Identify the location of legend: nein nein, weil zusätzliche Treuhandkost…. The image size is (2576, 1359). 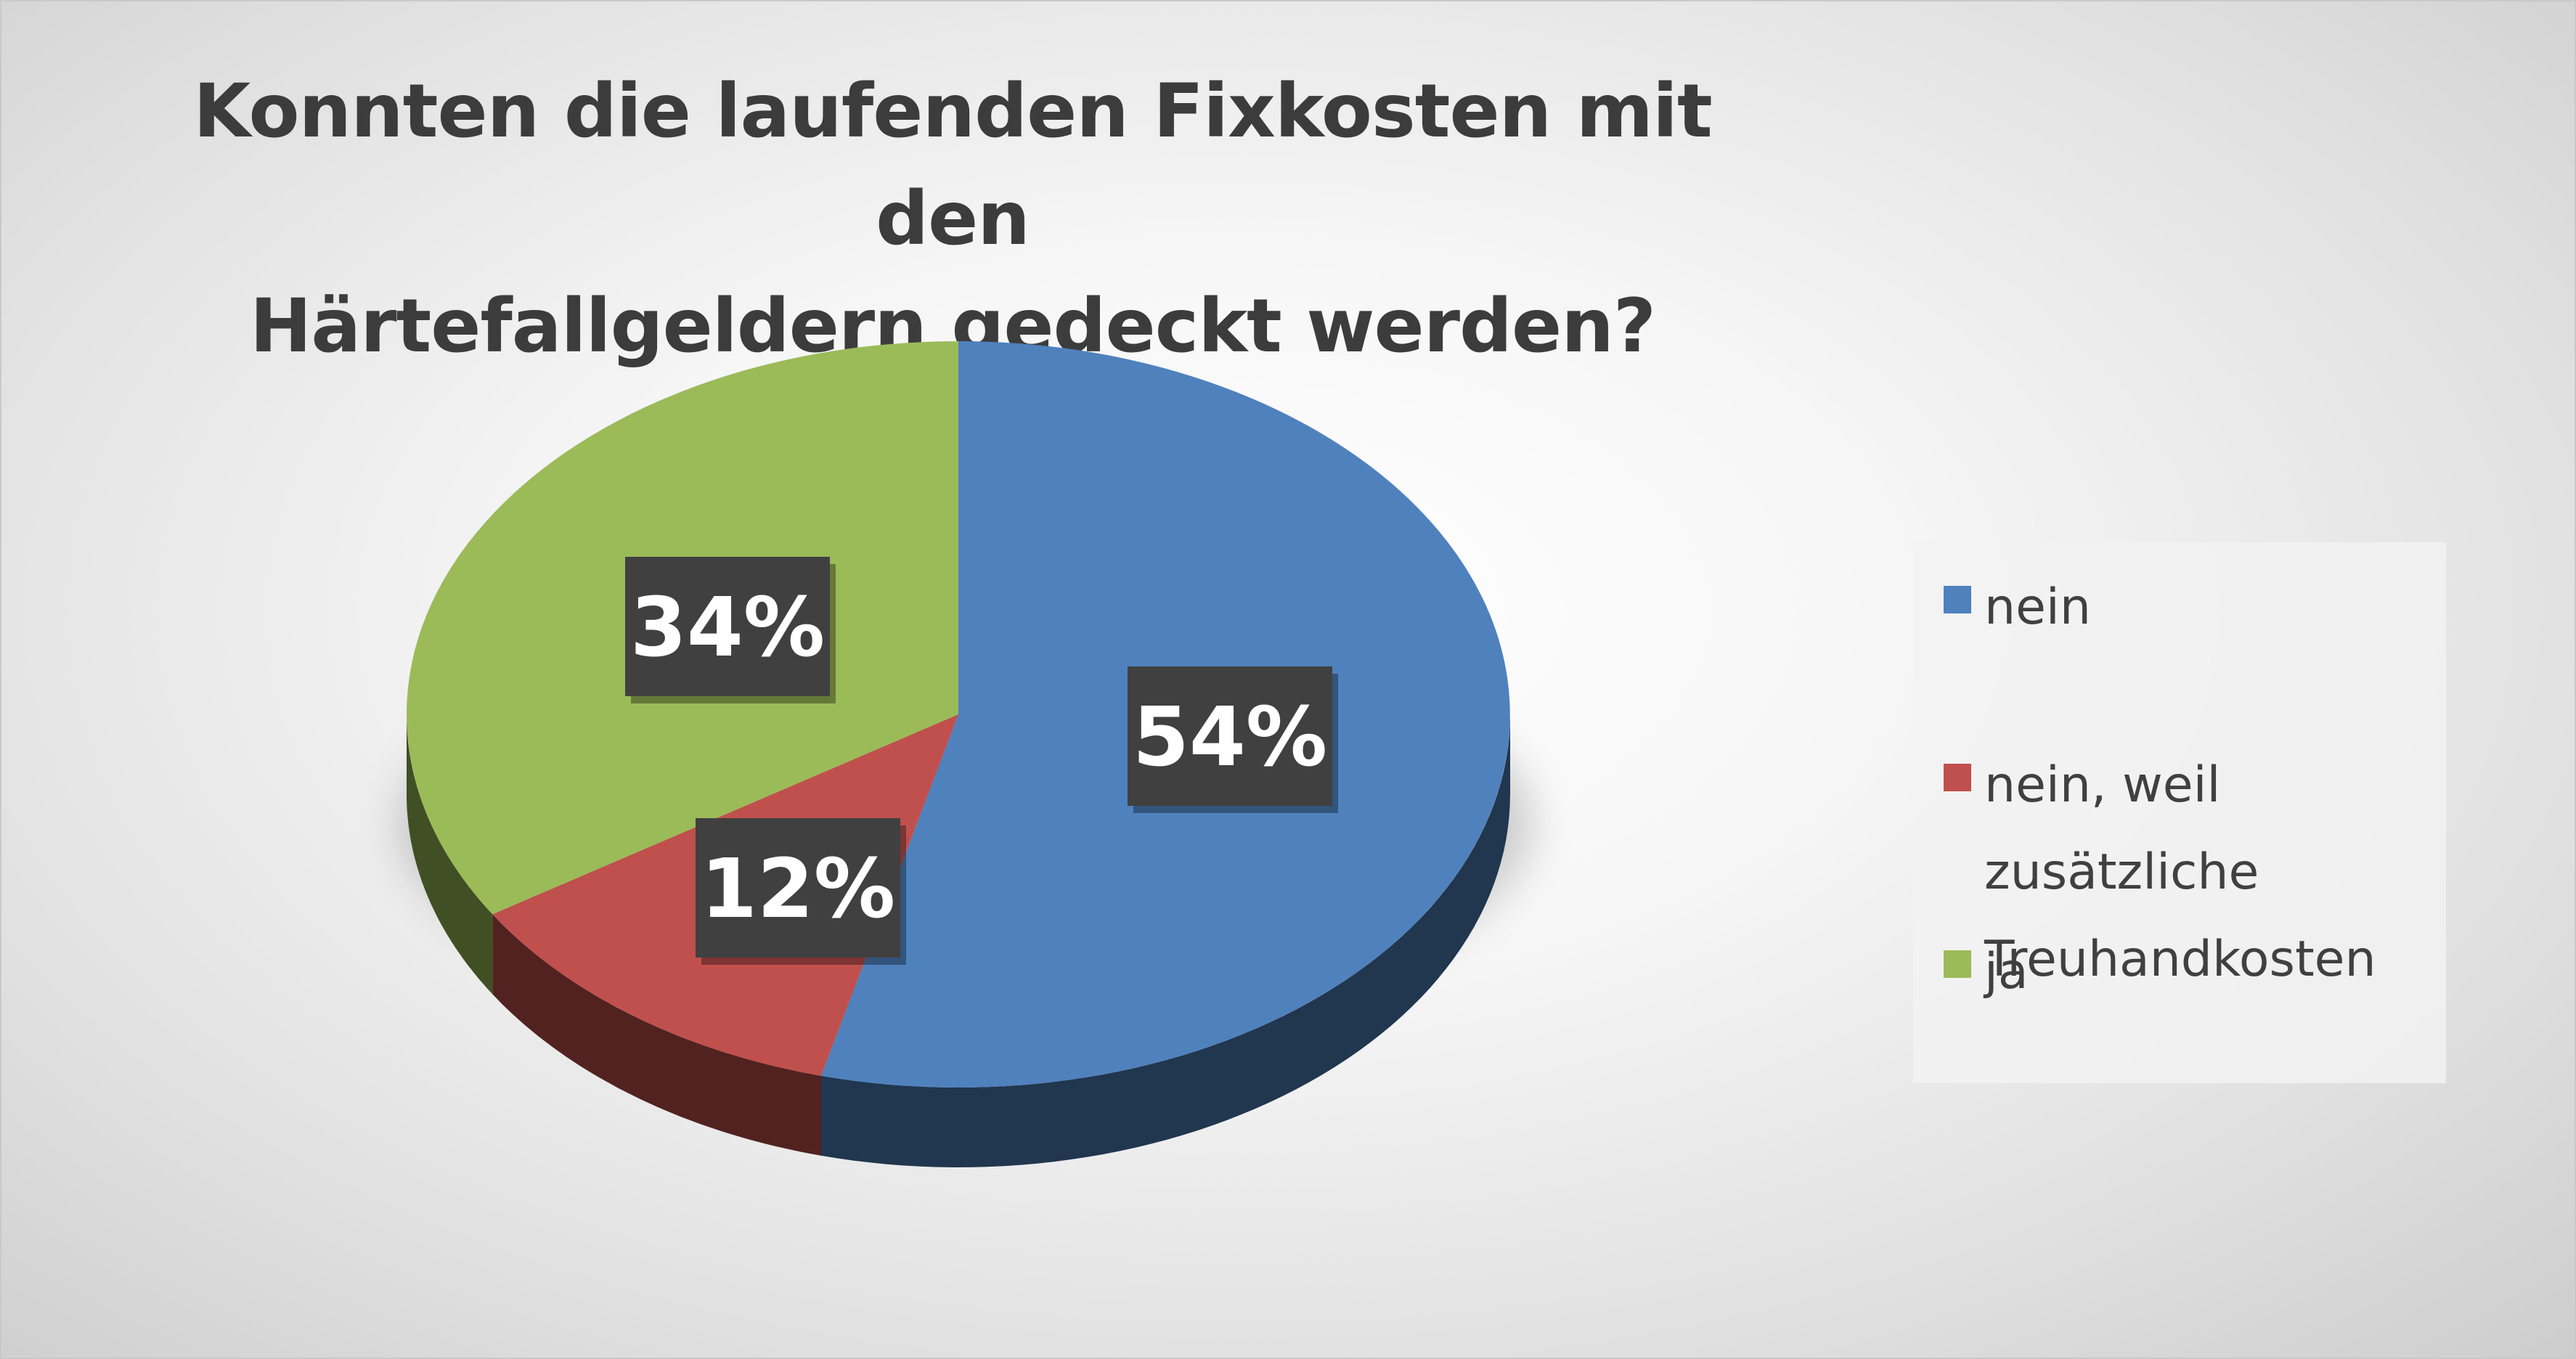
(2179, 812).